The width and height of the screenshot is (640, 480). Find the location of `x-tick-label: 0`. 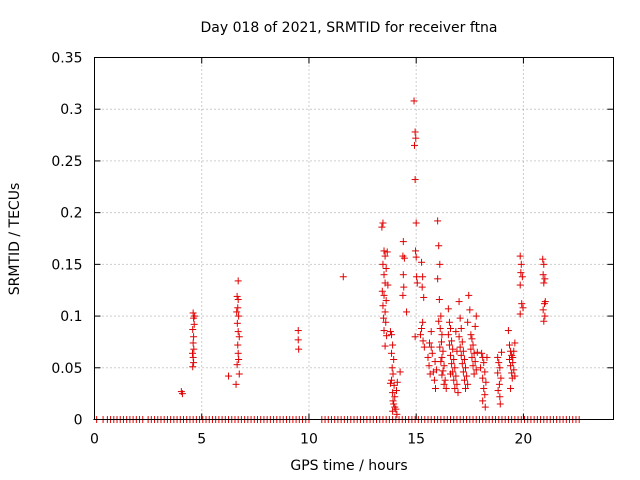

x-tick-label: 0 is located at coordinates (94, 440).